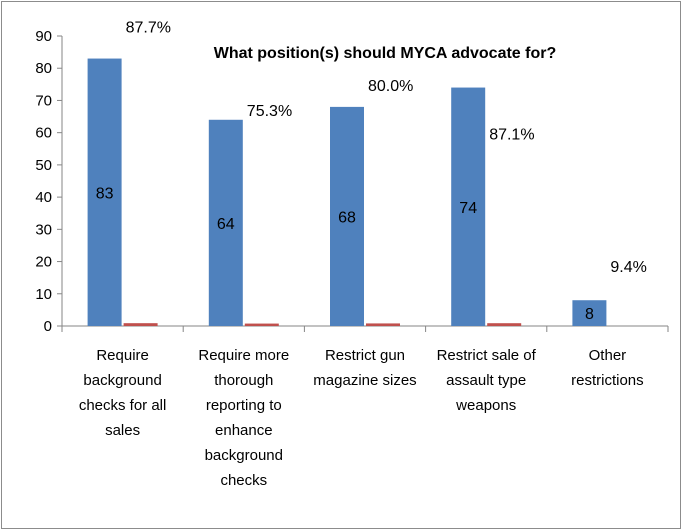  I want to click on category-label: Restrict sale of assault type weapons, so click(487, 380).